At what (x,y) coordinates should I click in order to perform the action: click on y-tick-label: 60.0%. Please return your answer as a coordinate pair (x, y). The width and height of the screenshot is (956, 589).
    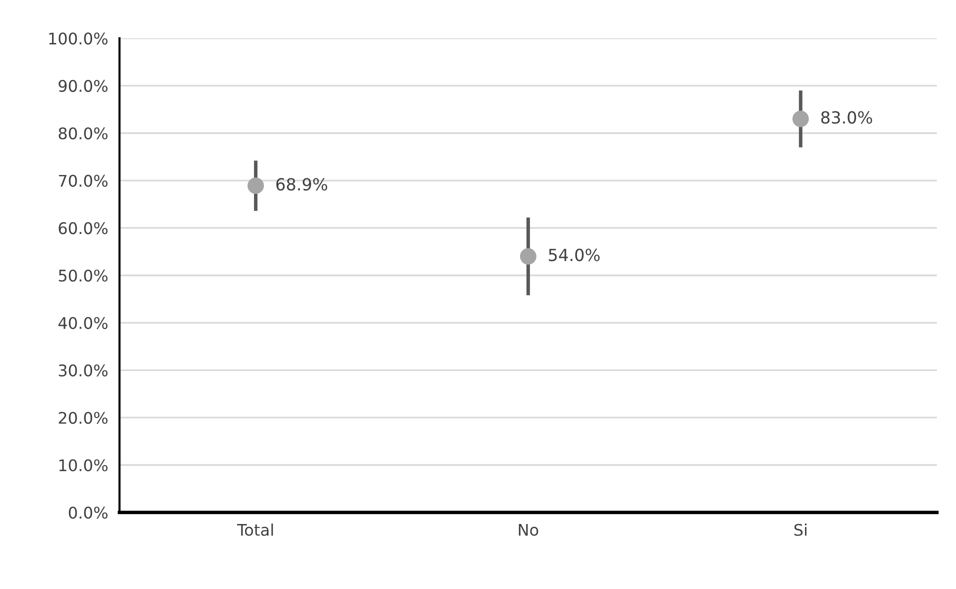
    Looking at the image, I should click on (83, 228).